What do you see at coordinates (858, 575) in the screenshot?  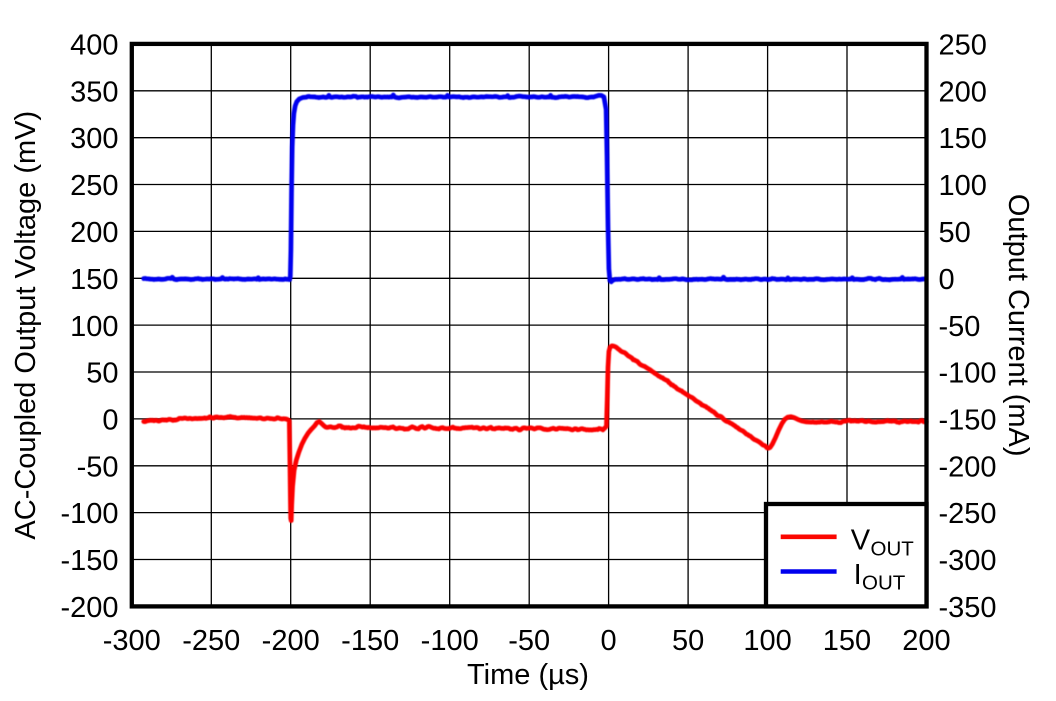 I see `svg-text: I` at bounding box center [858, 575].